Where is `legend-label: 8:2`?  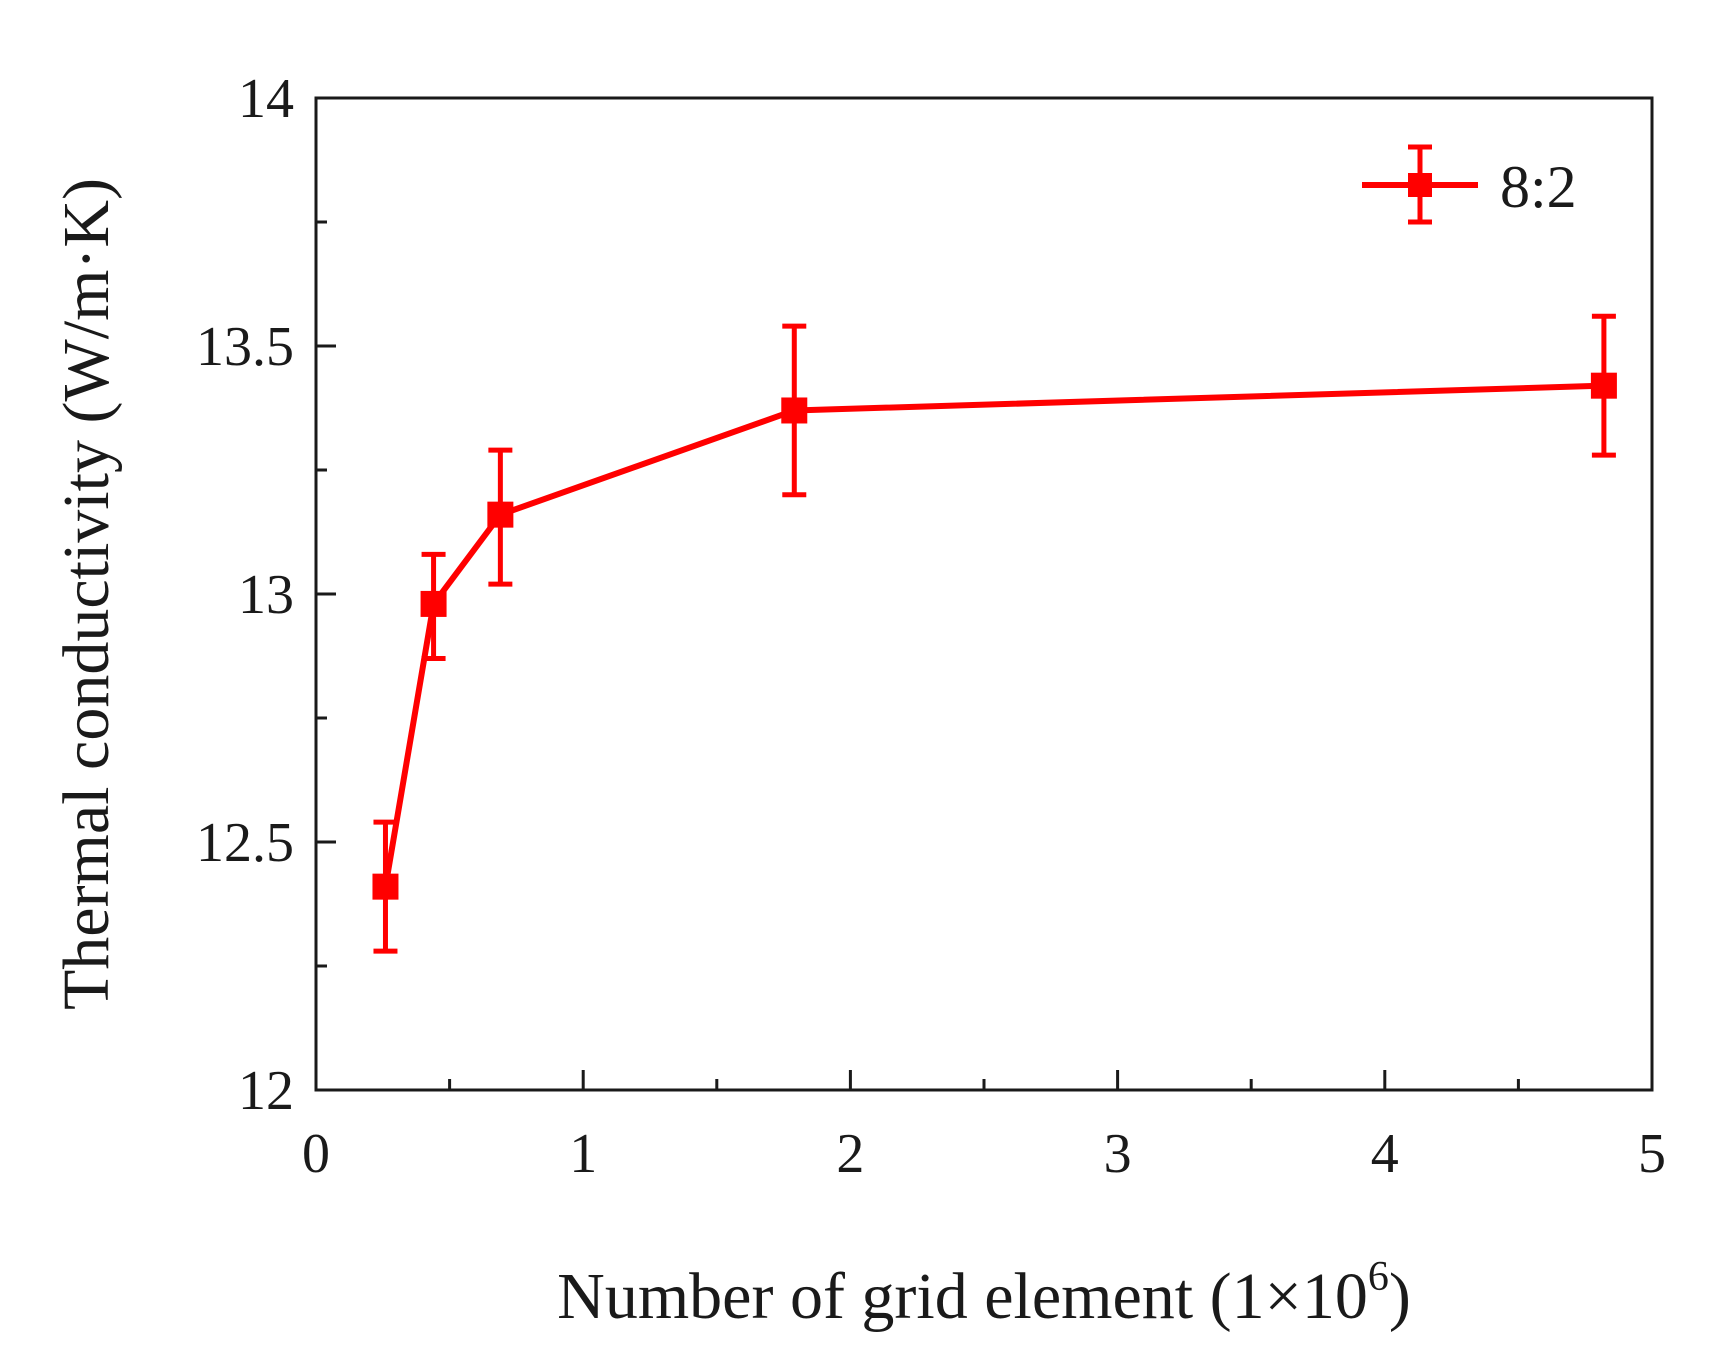
legend-label: 8:2 is located at coordinates (1538, 187).